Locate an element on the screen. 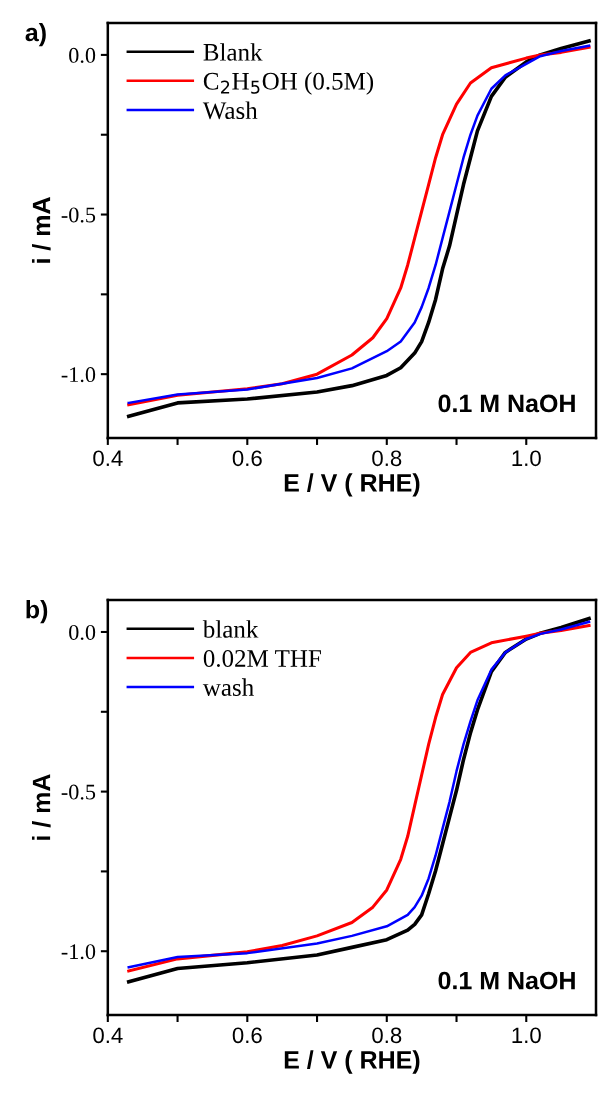 The height and width of the screenshot is (1095, 599). chart-title: a) is located at coordinates (35, 34).